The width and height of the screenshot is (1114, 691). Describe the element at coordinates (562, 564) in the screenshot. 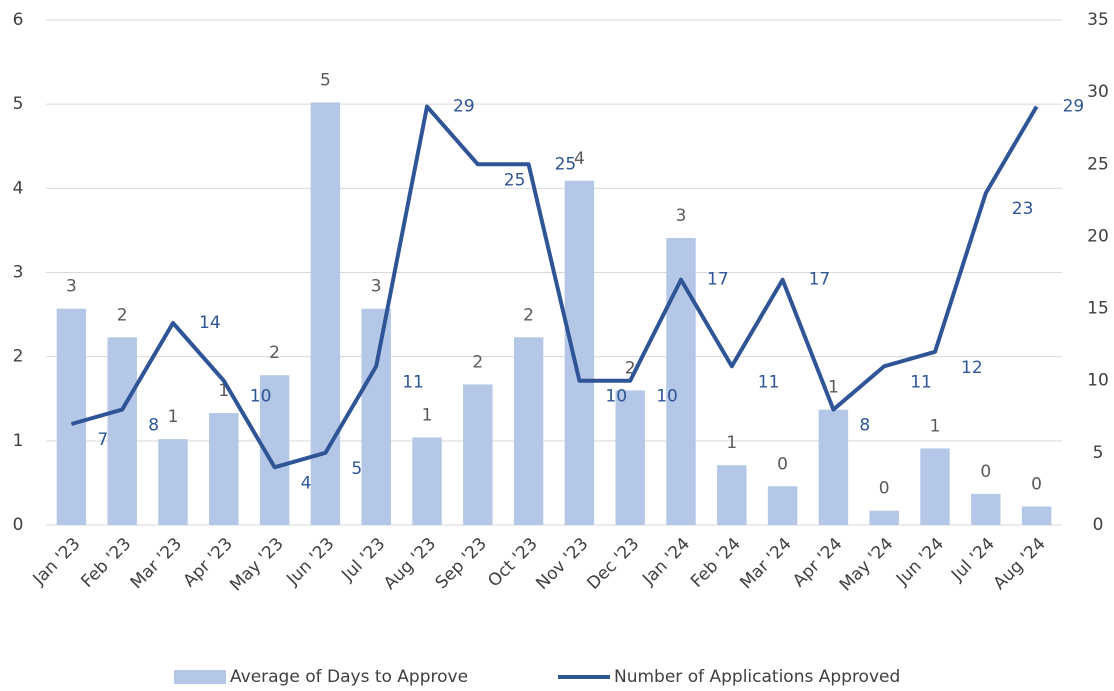

I see `x-tick-label: Nov '23` at that location.